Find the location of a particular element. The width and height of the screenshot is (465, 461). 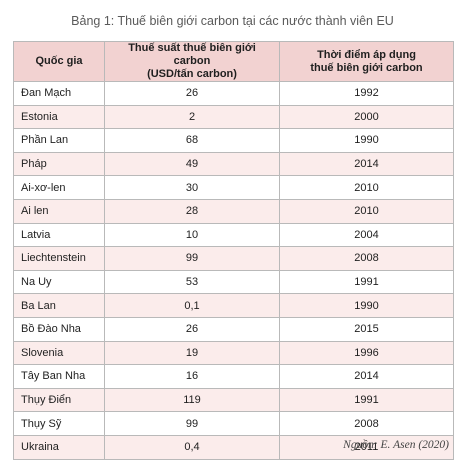

cell-rate: 53 is located at coordinates (192, 282).